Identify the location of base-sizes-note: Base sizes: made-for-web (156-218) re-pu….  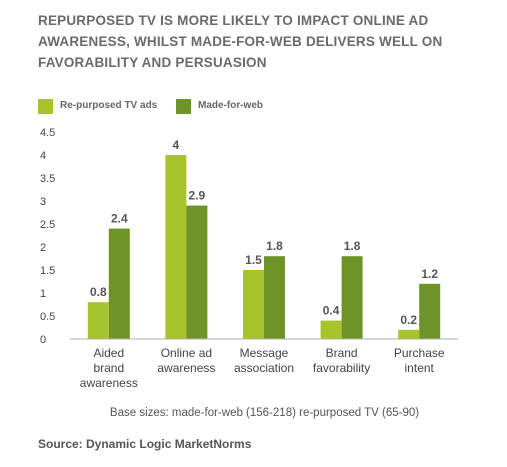
(264, 413).